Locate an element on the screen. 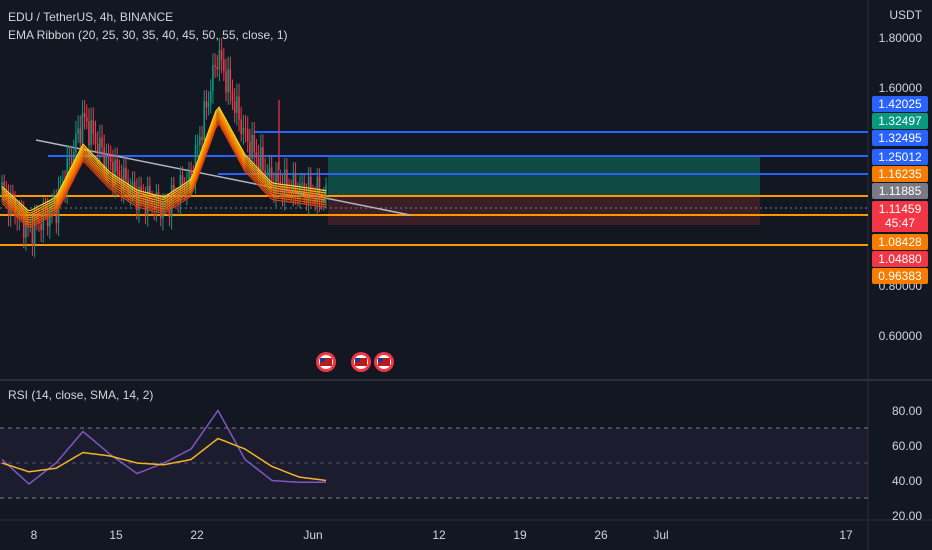 Image resolution: width=932 pixels, height=550 pixels. rsi-ma-line is located at coordinates (164, 459).